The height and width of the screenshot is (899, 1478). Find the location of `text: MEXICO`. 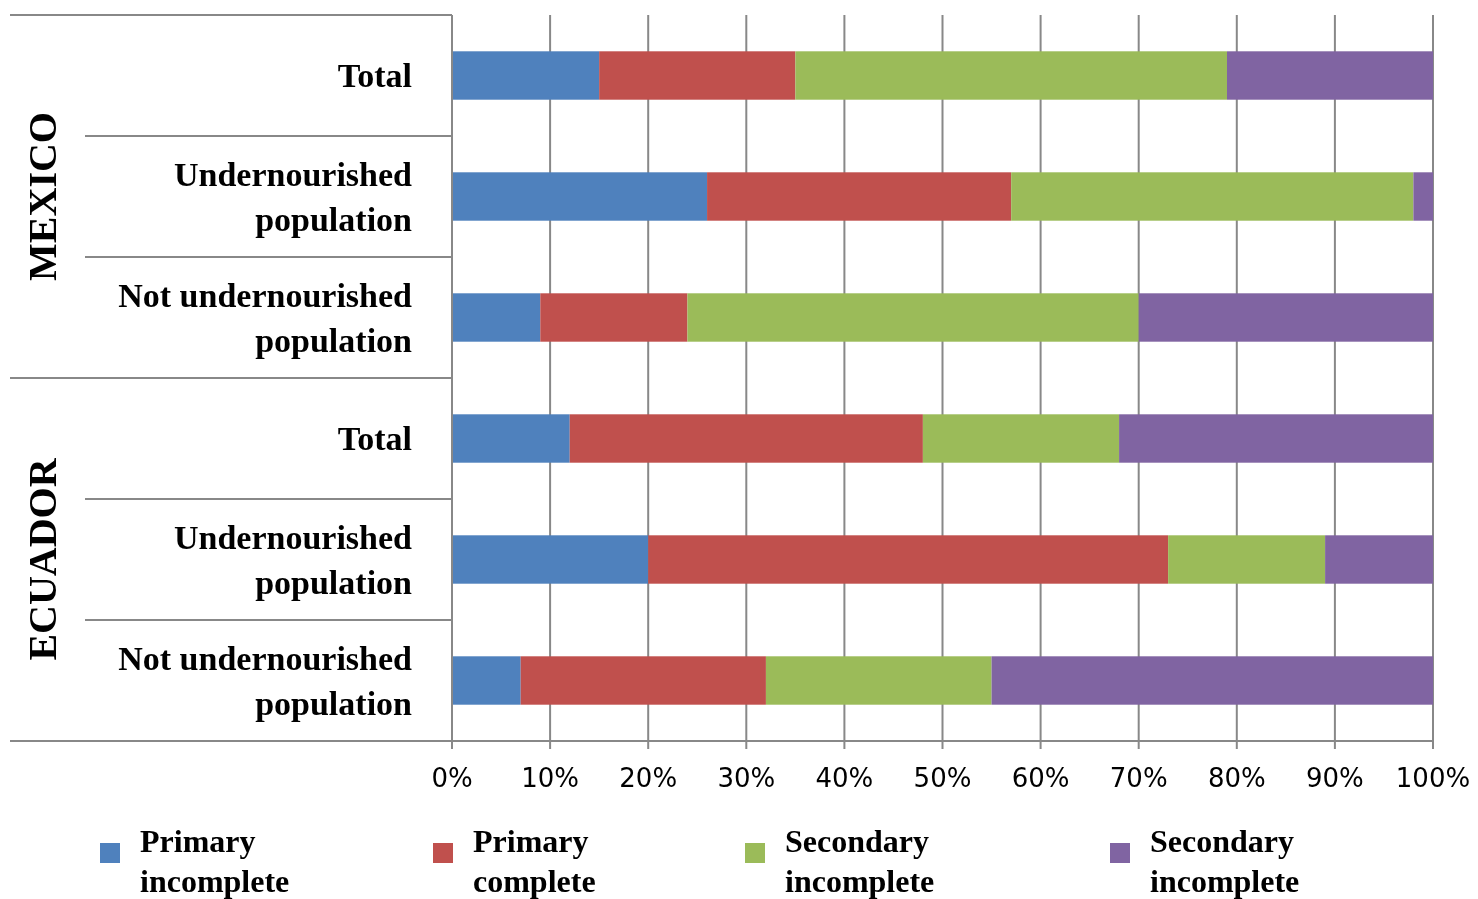

text: MEXICO is located at coordinates (42, 196).